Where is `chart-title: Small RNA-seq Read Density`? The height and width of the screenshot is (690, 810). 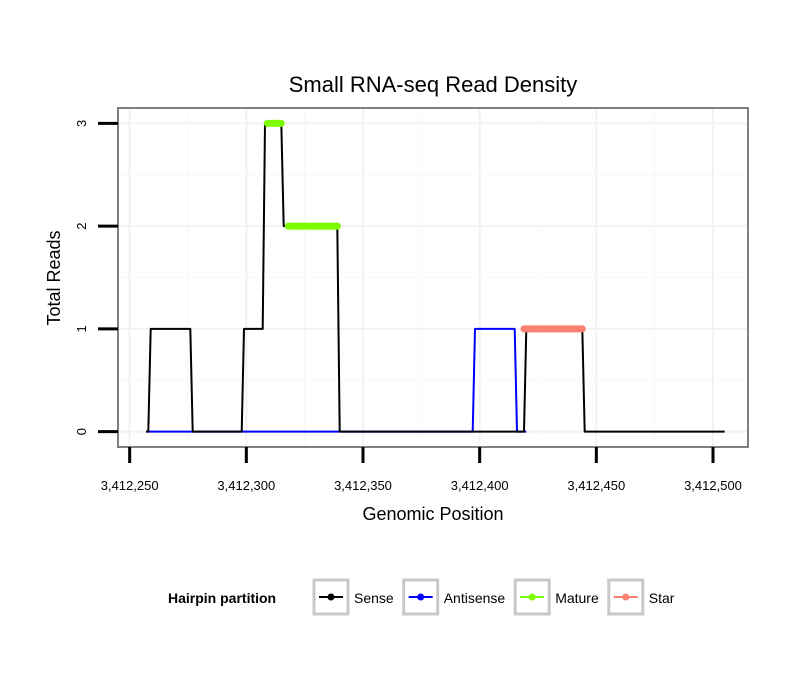 chart-title: Small RNA-seq Read Density is located at coordinates (433, 84).